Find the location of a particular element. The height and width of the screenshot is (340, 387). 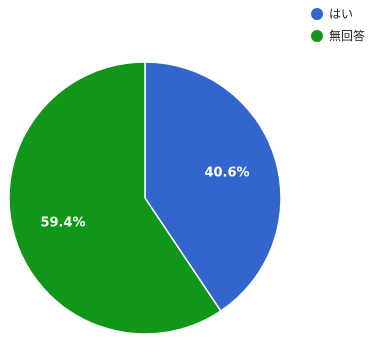

slice-data-label-1: 40.6% is located at coordinates (226, 173).